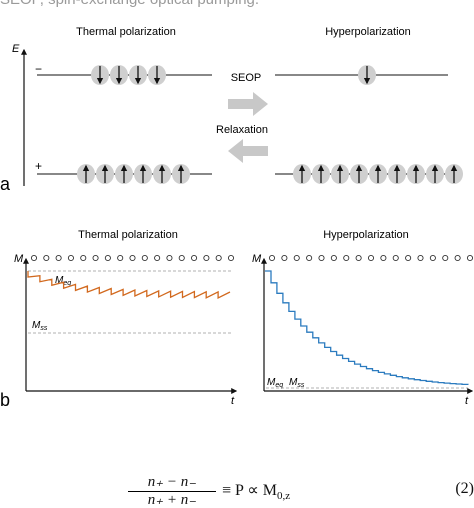 This screenshot has width=474, height=508. I want to click on seop-label: SEOP, so click(246, 78).